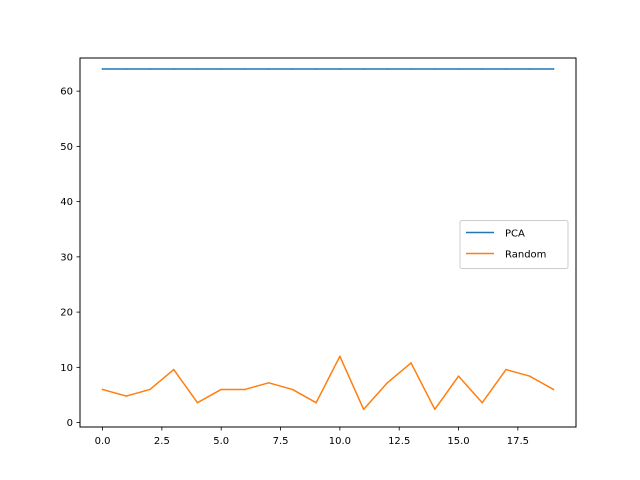  I want to click on y-tick-label: 50, so click(66, 147).